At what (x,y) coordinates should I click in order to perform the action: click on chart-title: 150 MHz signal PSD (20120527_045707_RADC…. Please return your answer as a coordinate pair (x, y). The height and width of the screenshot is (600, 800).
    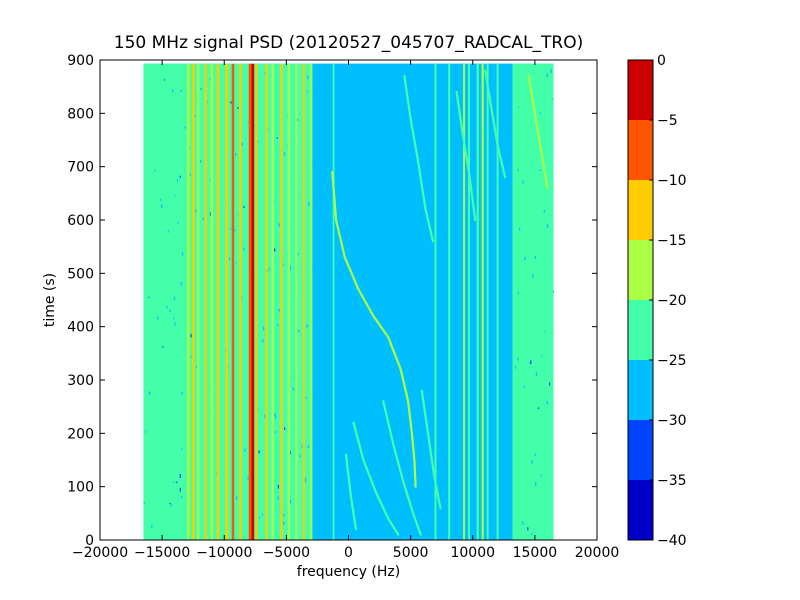
    Looking at the image, I should click on (348, 43).